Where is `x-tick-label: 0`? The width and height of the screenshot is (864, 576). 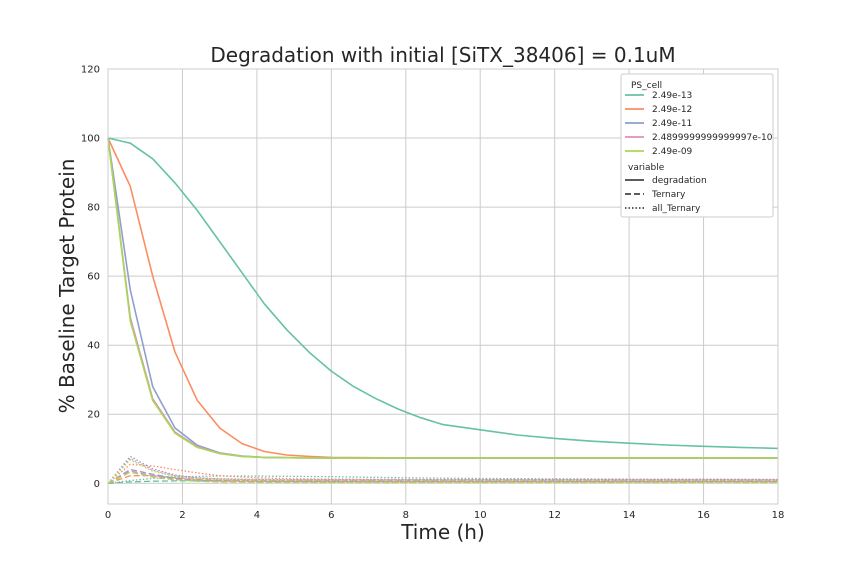 x-tick-label: 0 is located at coordinates (108, 515).